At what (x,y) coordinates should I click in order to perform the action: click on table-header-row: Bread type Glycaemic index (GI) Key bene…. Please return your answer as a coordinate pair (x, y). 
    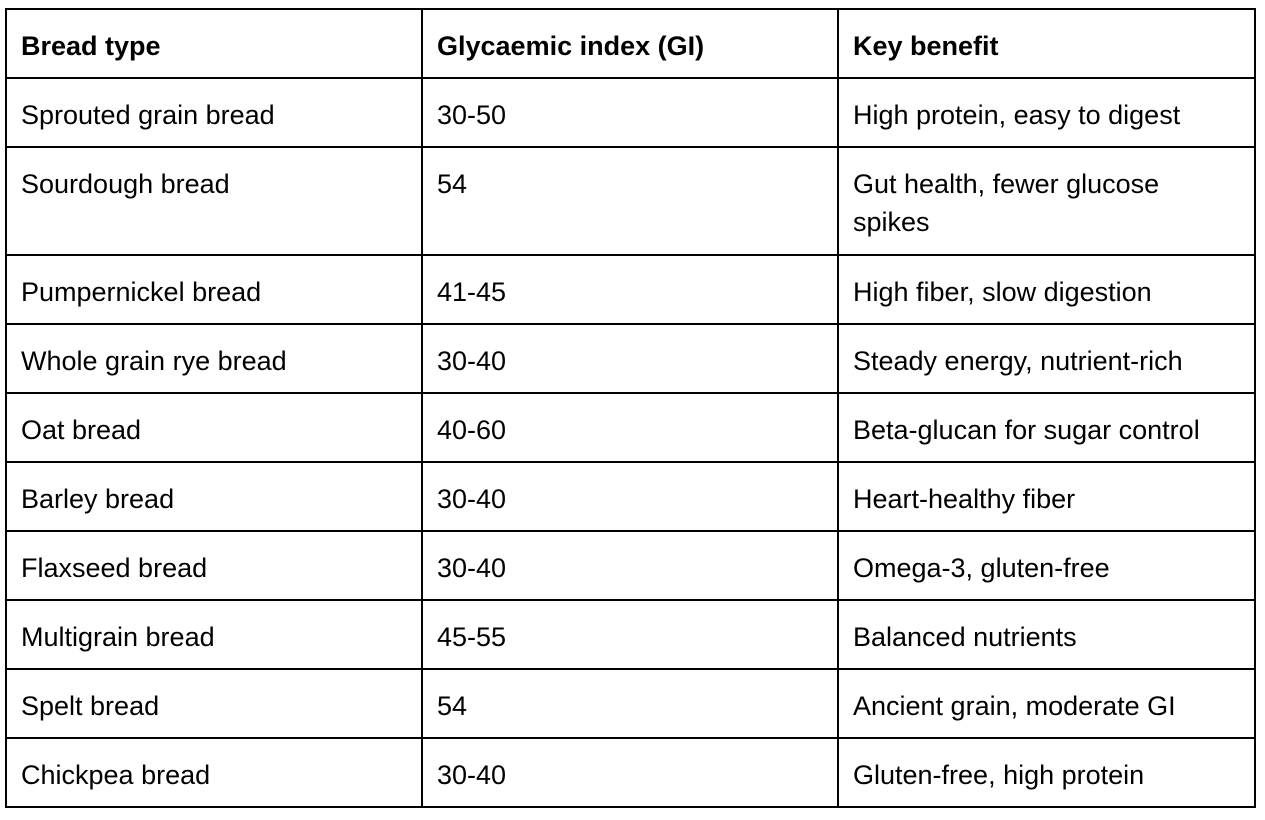
    Looking at the image, I should click on (630, 43).